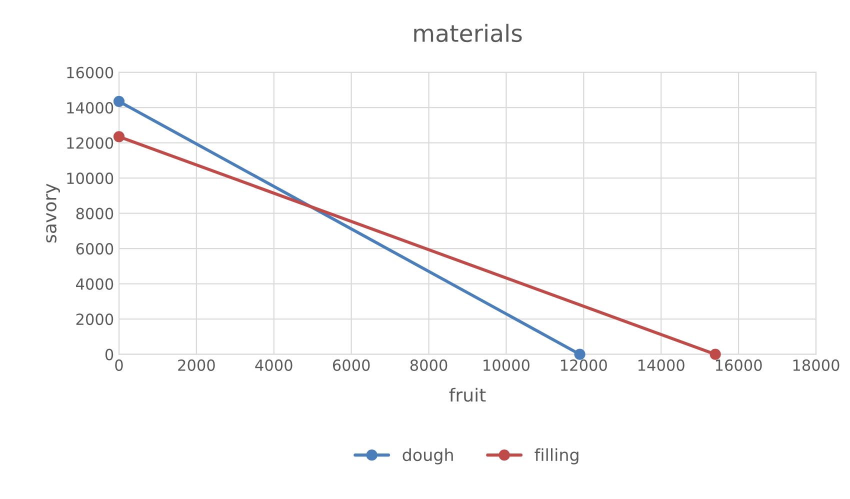  What do you see at coordinates (507, 365) in the screenshot?
I see `x-tick-label: 10000` at bounding box center [507, 365].